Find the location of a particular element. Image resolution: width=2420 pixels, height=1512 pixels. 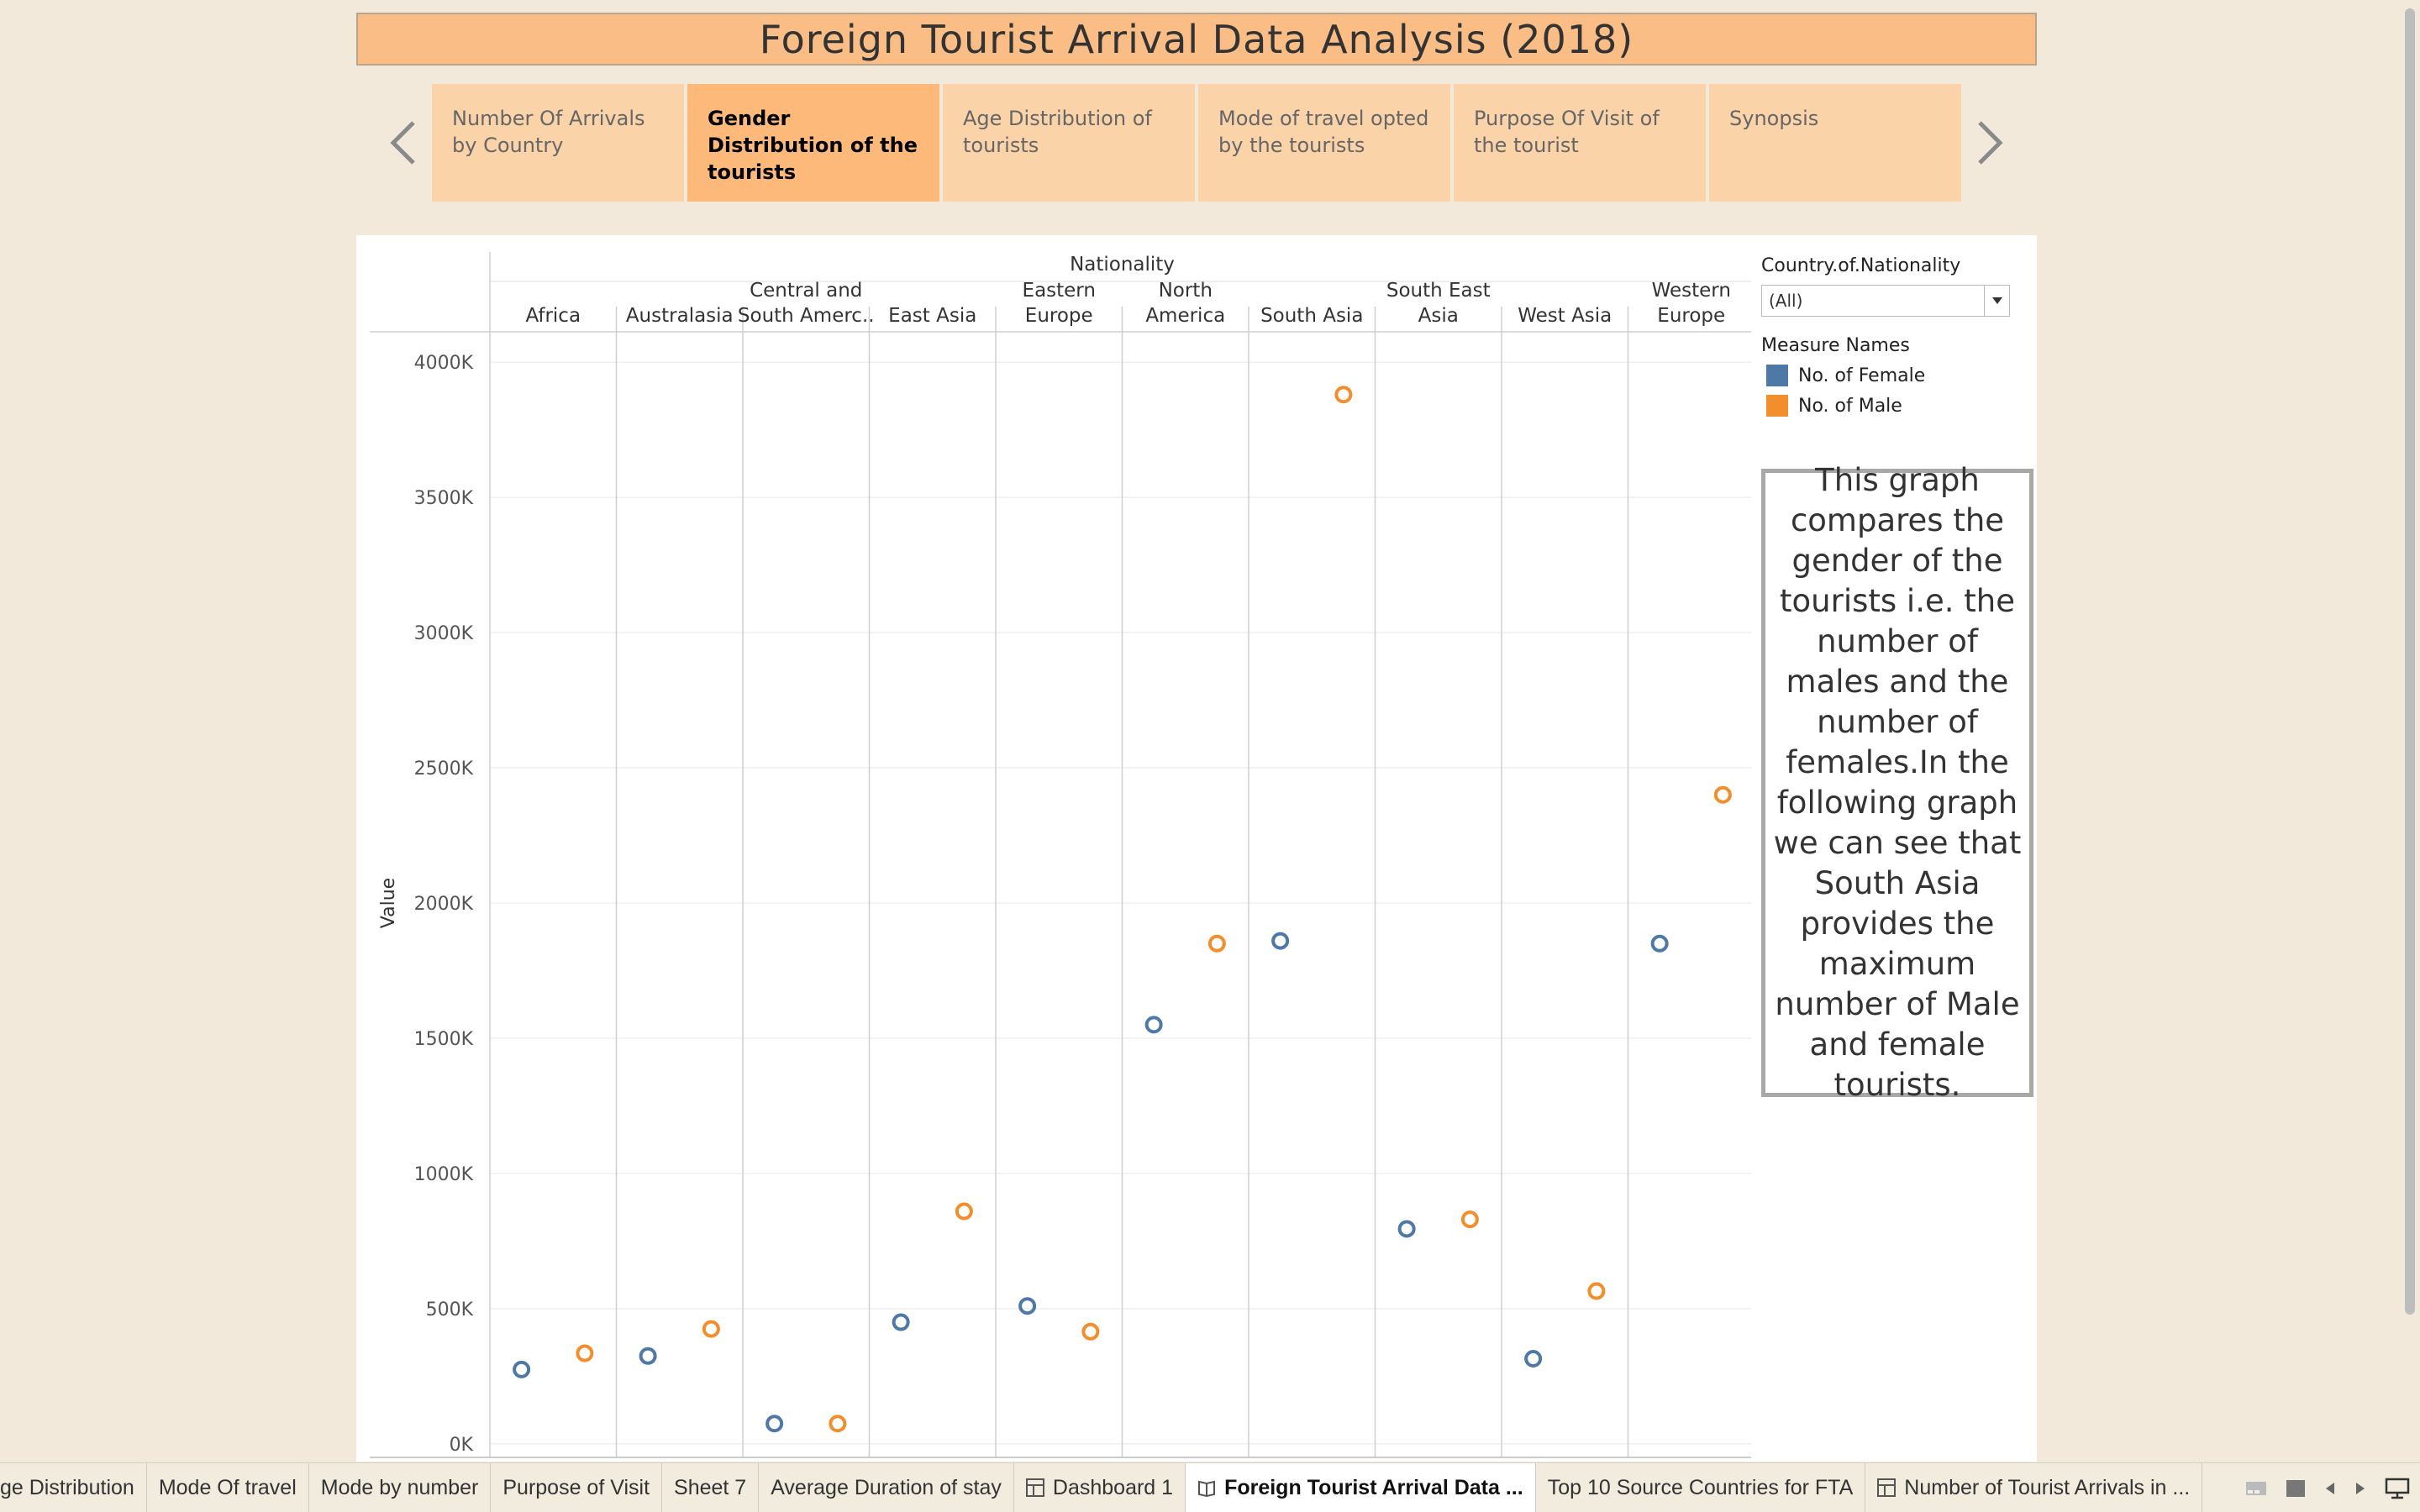

sheet-tab-label: Mode Of travel is located at coordinates (227, 1487).